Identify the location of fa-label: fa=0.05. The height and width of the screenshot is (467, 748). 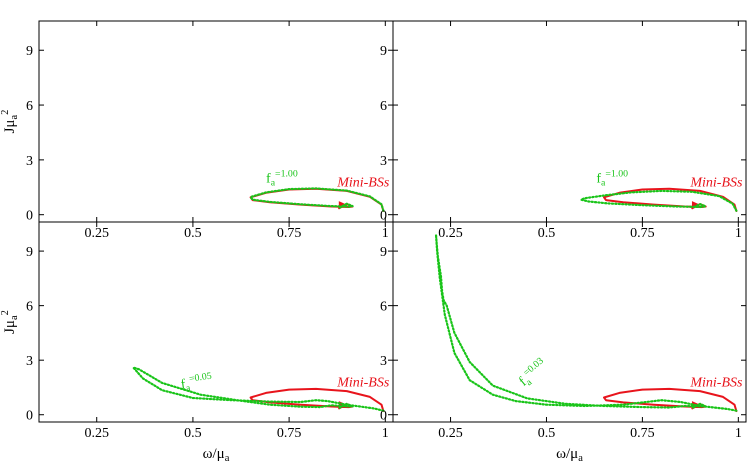
(196, 382).